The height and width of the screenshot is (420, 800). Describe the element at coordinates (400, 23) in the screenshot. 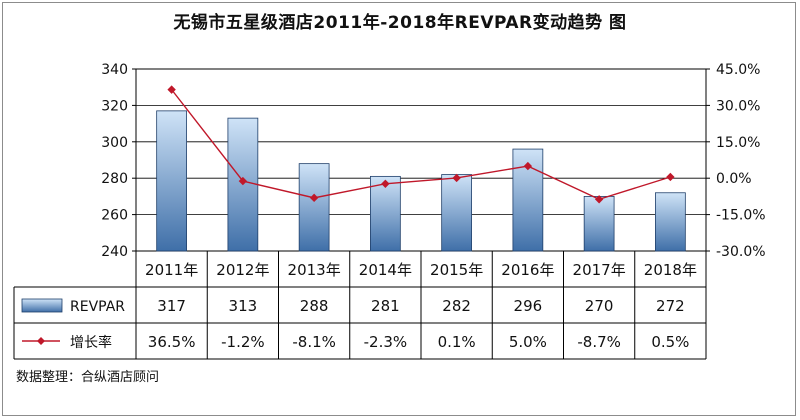

I see `chart-title: 无锡市五星级酒店2011年-2018年REVPAR变动趋势 图` at that location.